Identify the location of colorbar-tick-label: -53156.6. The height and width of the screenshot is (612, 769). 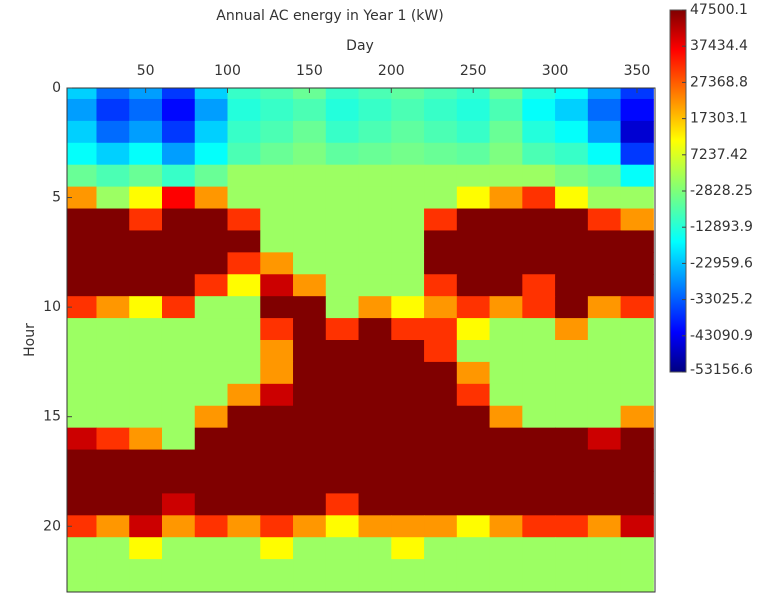
(721, 370).